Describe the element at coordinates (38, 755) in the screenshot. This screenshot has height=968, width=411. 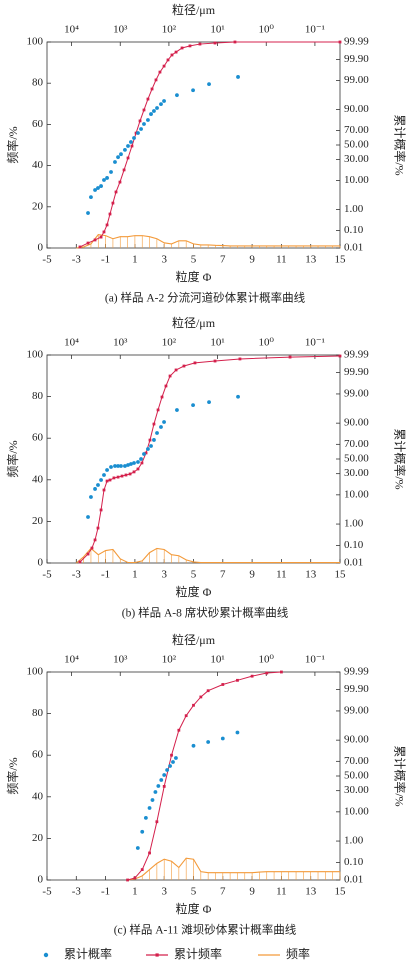
I see `y-tick-label: 60` at that location.